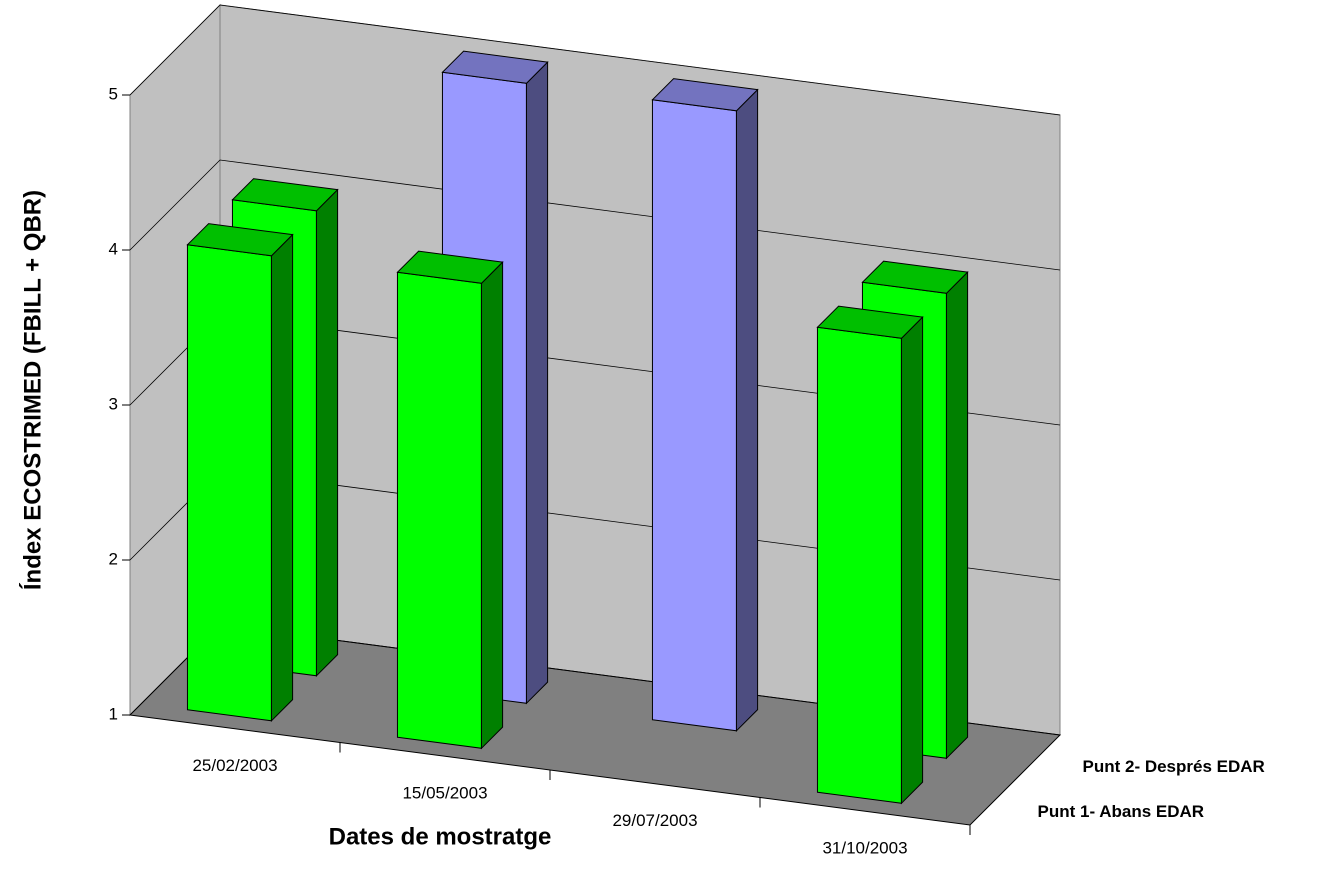 The width and height of the screenshot is (1338, 887). Describe the element at coordinates (113, 93) in the screenshot. I see `y-tick-label: 5` at that location.